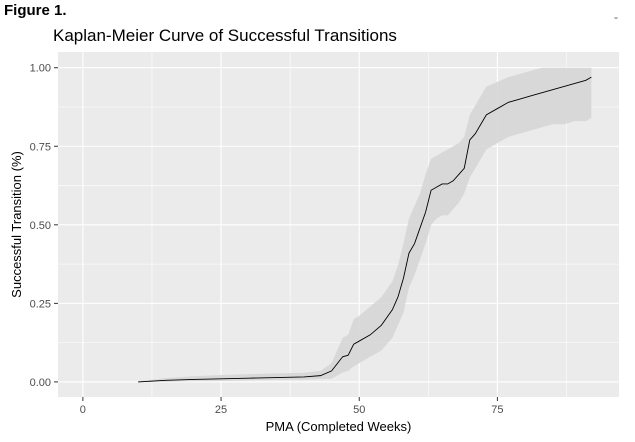  Describe the element at coordinates (616, 17) in the screenshot. I see `corner-mark: -` at that location.